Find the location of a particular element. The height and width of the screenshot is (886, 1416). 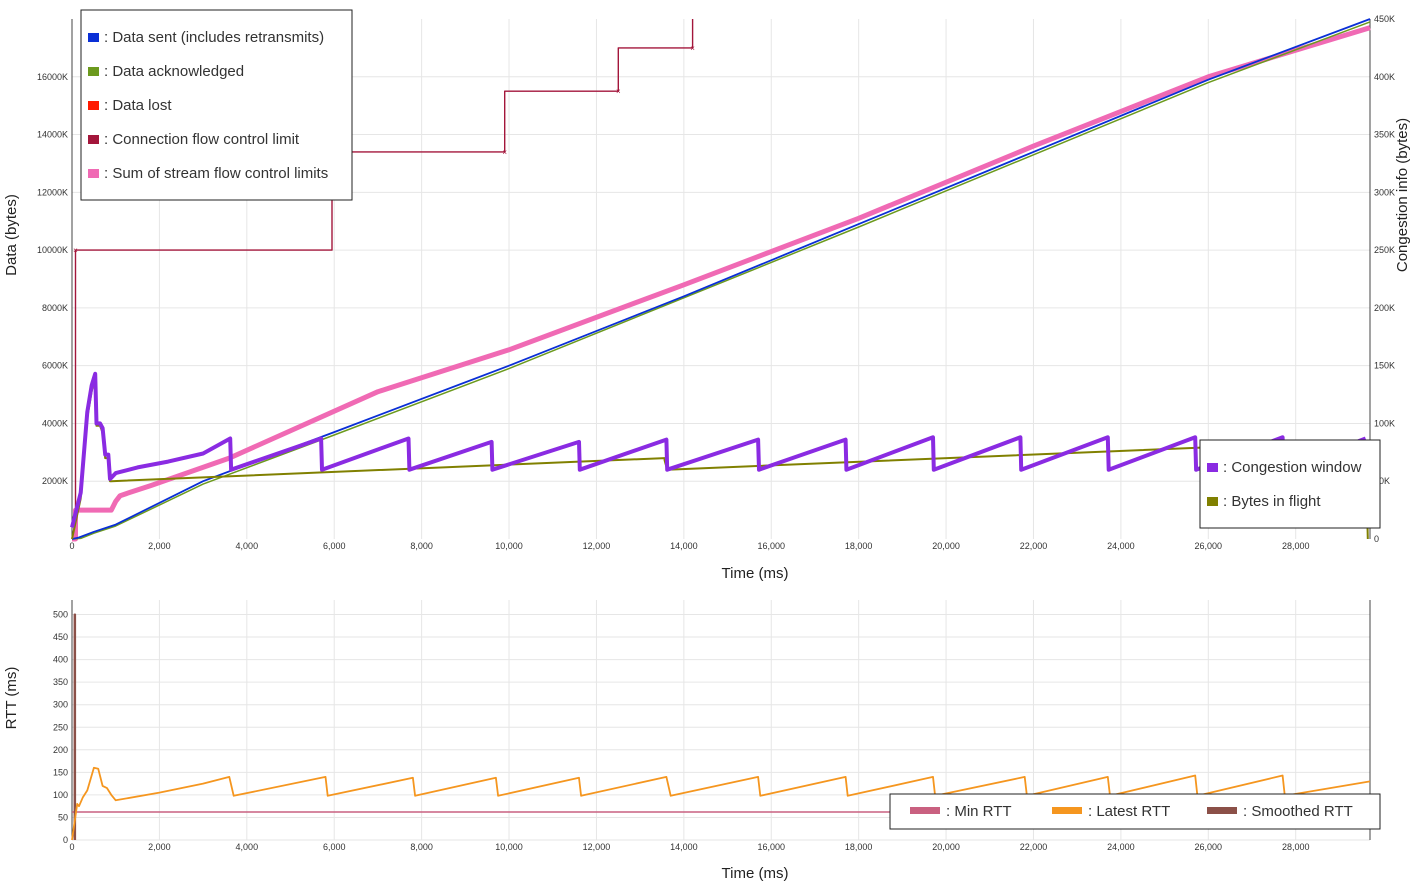

main-y-tick-label: 8000K is located at coordinates (55, 308).